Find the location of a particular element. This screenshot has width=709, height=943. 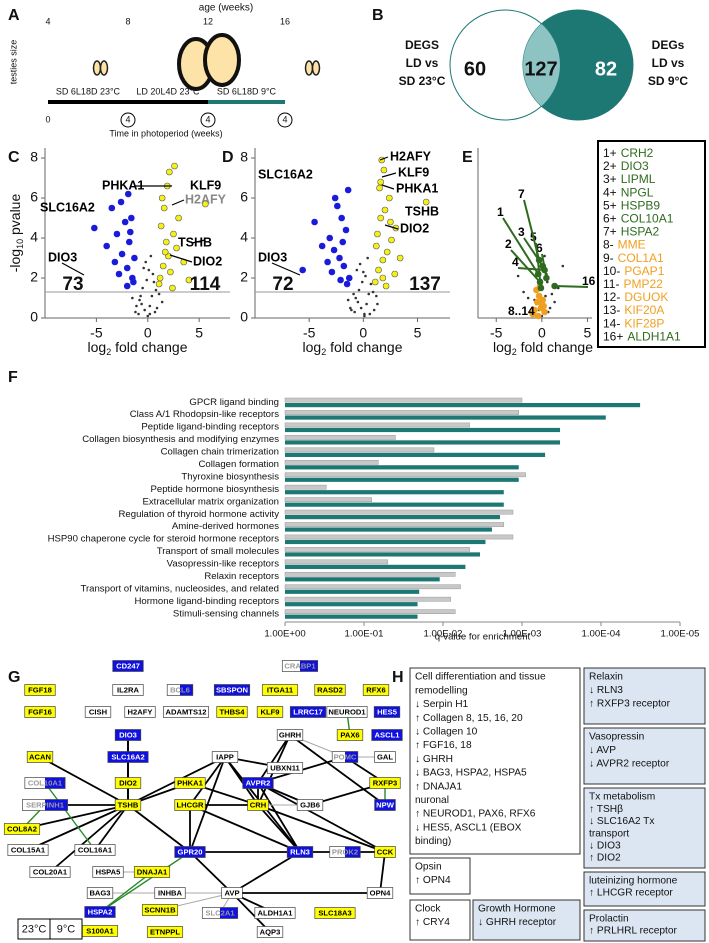

venn-label: DEGs is located at coordinates (668, 45).